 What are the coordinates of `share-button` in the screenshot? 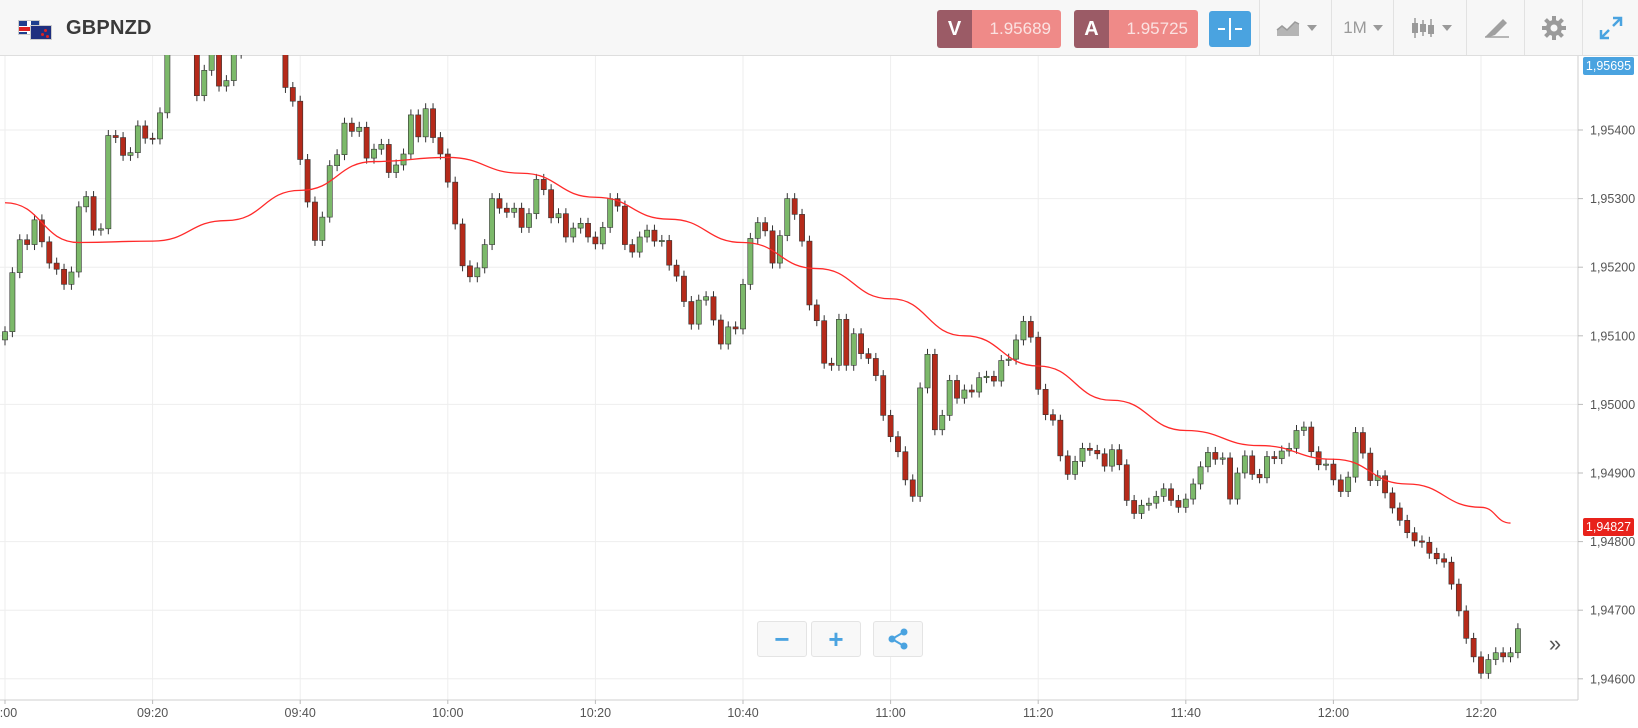 It's located at (898, 639).